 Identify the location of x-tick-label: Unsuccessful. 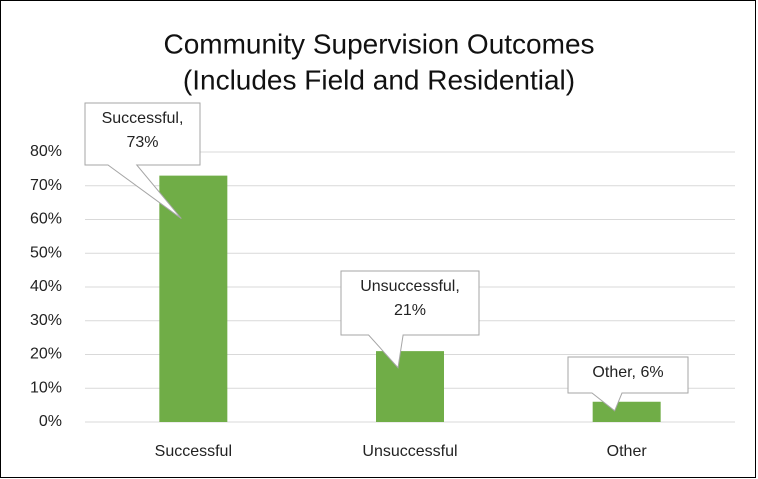
(409, 451).